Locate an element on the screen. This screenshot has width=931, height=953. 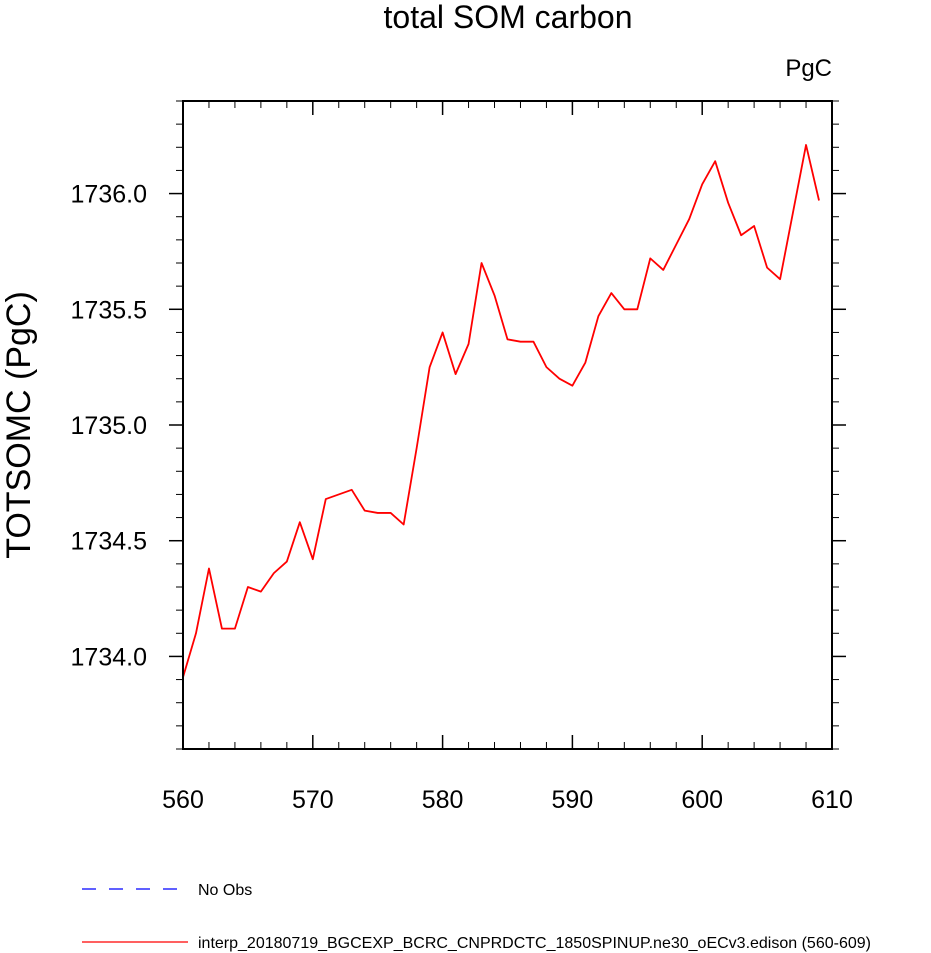
chart-title: total SOM carbon is located at coordinates (508, 17).